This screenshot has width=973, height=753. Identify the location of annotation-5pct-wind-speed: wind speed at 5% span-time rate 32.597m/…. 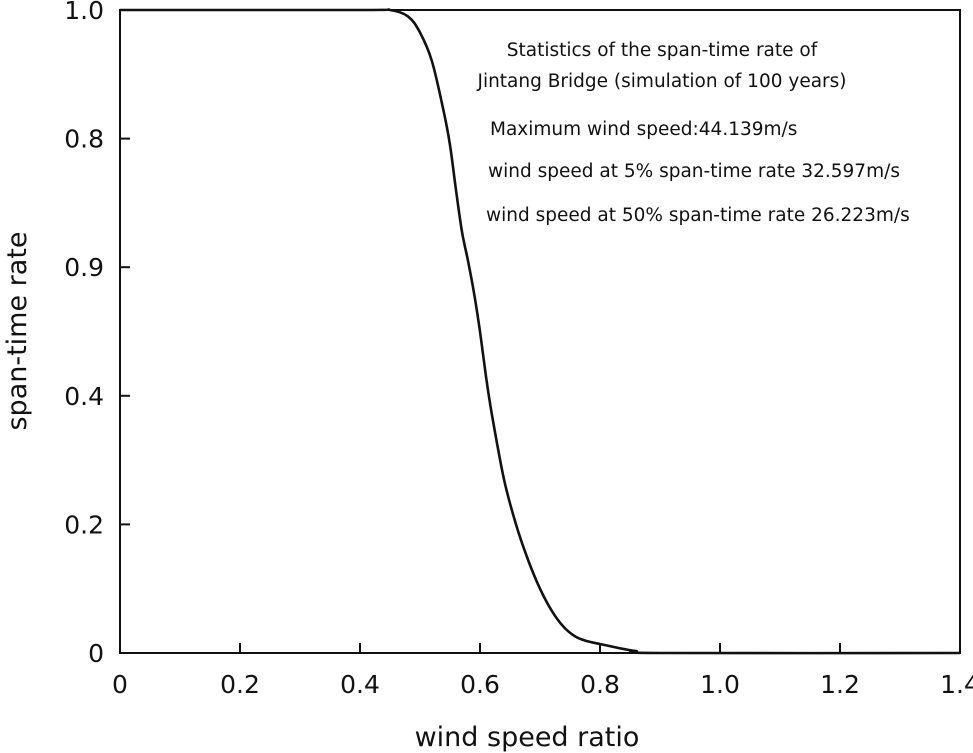
(694, 171).